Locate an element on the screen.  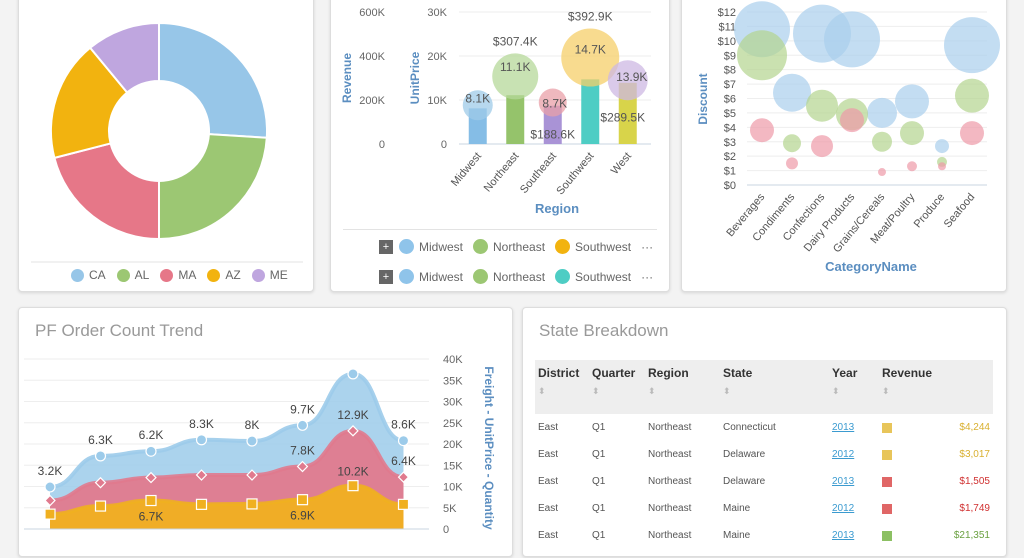
y-axis-label: Freight - UnitPrice - Quantity is located at coordinates (489, 448).